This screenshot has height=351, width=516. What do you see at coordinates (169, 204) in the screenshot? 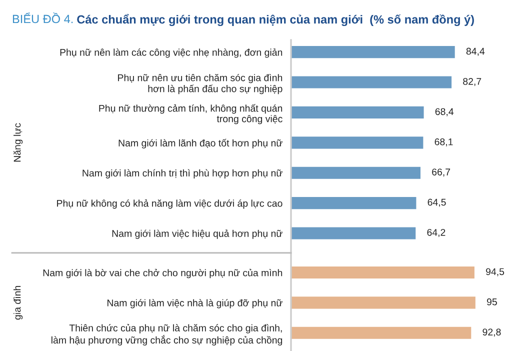
I see `y-tick-label: Phụ nữ không có khả năng làm việc dưới áp lực cao` at bounding box center [169, 204].